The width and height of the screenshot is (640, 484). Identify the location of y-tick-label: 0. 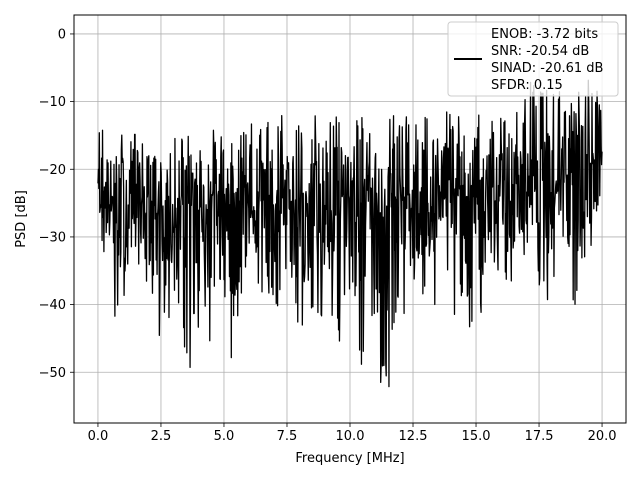
(62, 34).